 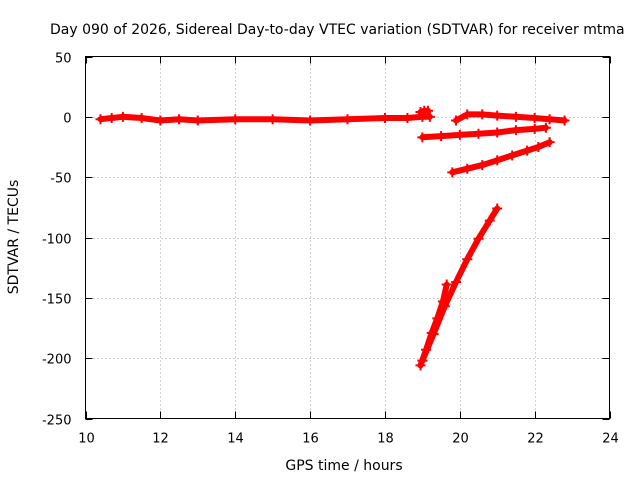 What do you see at coordinates (67, 119) in the screenshot?
I see `y-tick-label: 0` at bounding box center [67, 119].